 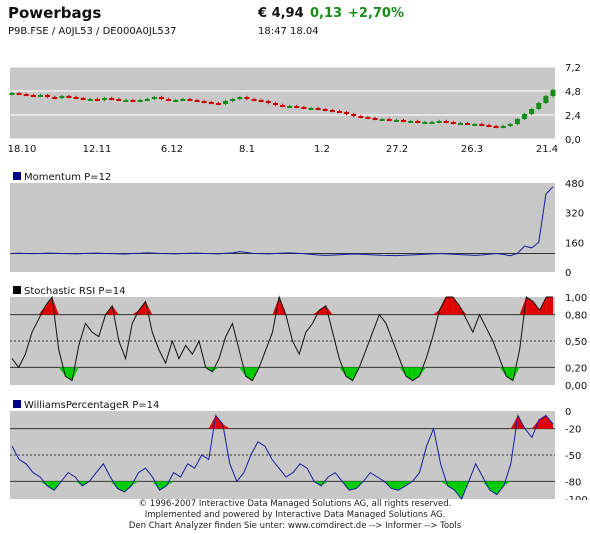 I want to click on williams-r-series-line, so click(x=282, y=456).